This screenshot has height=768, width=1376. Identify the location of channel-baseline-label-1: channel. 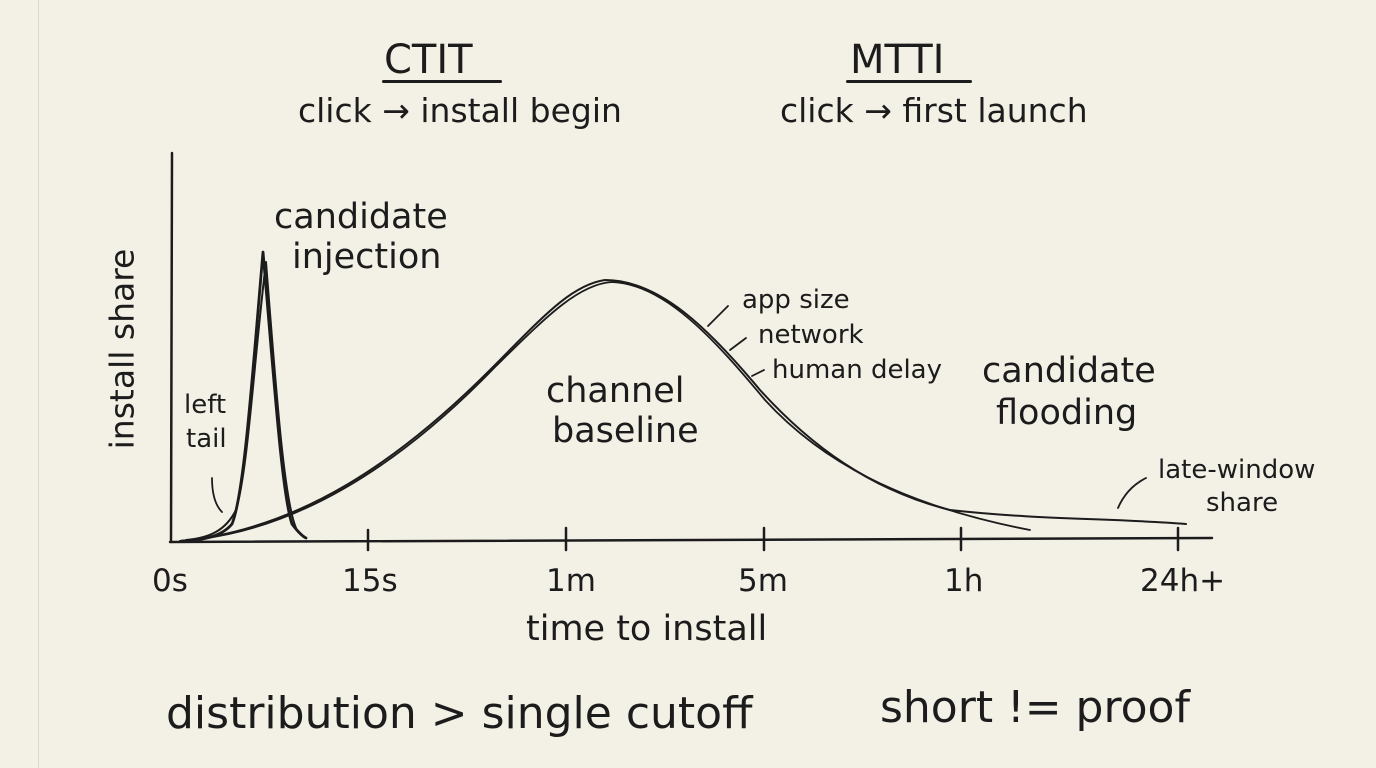
(615, 391).